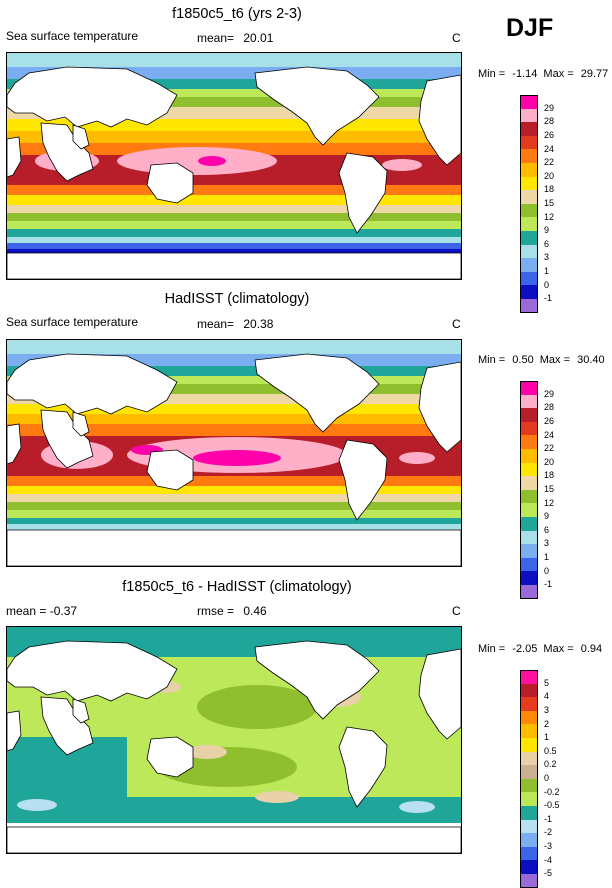 This screenshot has height=888, width=612. What do you see at coordinates (547, 388) in the screenshot?
I see `legend-swatch-row` at bounding box center [547, 388].